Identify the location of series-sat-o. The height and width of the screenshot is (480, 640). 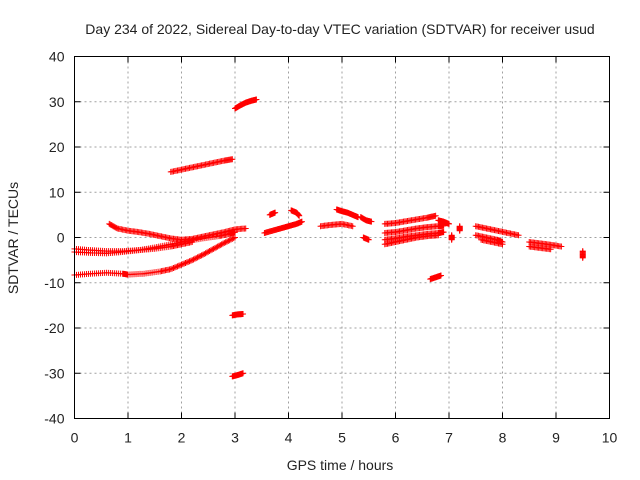
(366, 238).